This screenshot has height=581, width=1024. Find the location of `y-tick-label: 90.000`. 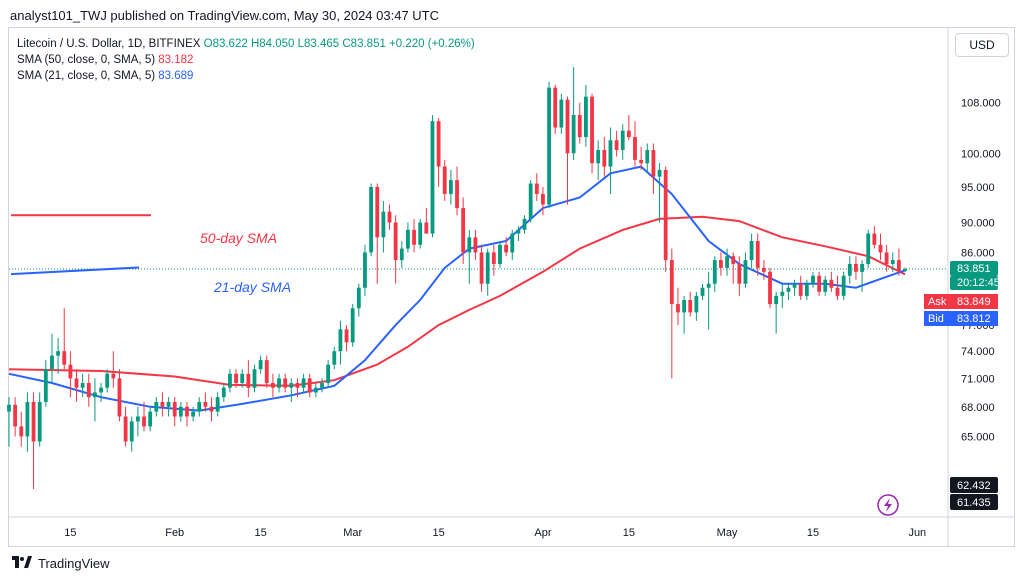

y-tick-label: 90.000 is located at coordinates (978, 224).